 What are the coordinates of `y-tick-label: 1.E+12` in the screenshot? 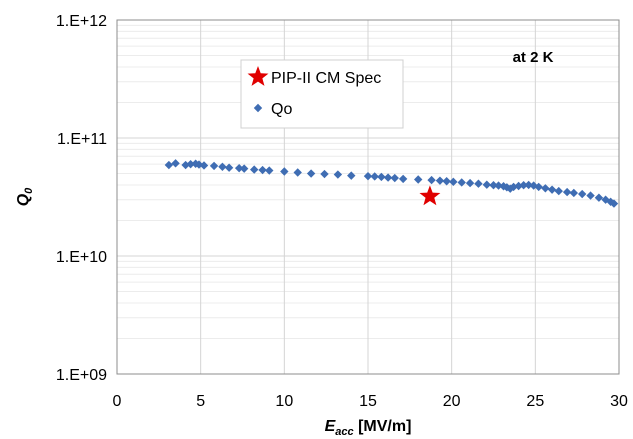 It's located at (81, 21).